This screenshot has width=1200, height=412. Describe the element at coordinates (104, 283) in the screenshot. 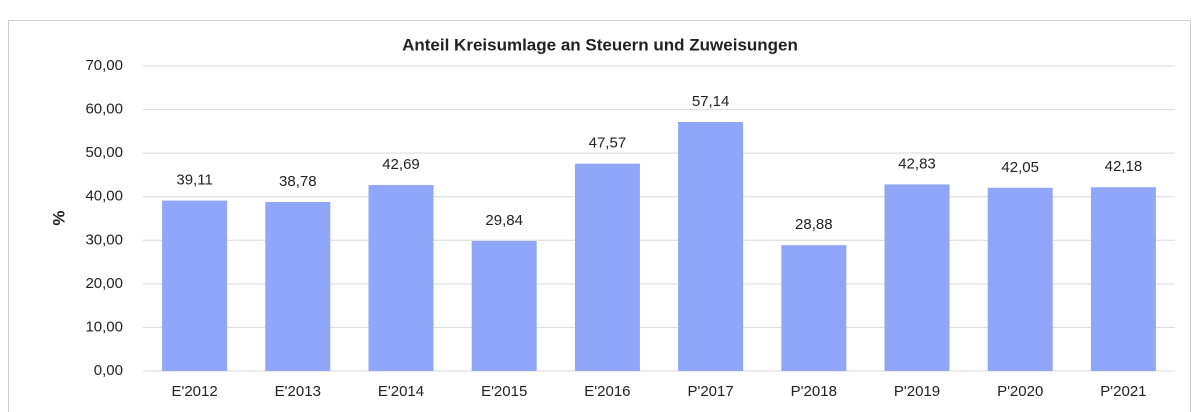

I see `y-tick-label: 20,00` at that location.